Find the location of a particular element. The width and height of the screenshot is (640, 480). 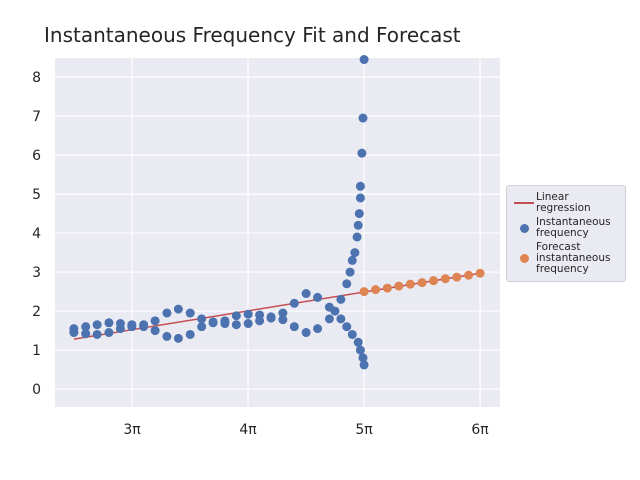

legend-entry: Forecast instantaneous frequency is located at coordinates (566, 258).